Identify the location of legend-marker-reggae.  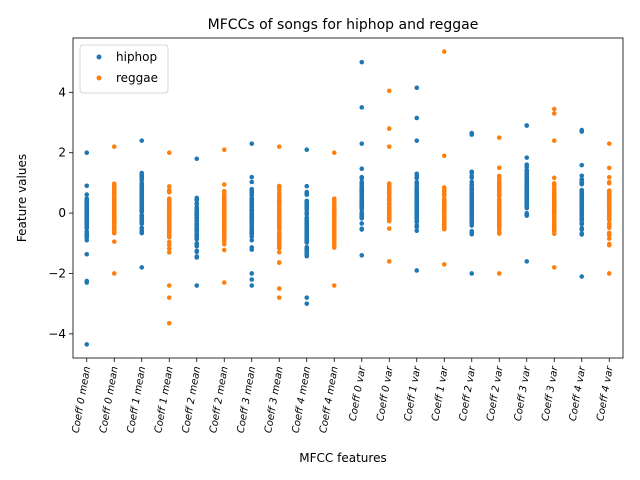
(99, 78).